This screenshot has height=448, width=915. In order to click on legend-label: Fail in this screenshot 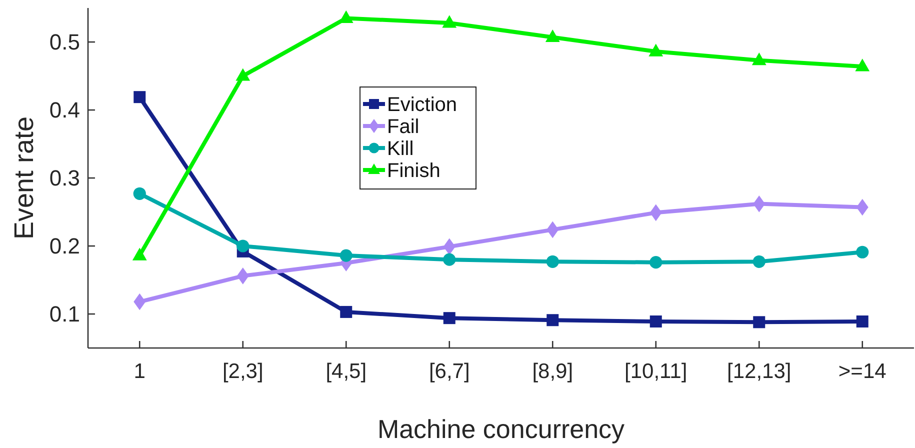, I will do `click(403, 127)`.